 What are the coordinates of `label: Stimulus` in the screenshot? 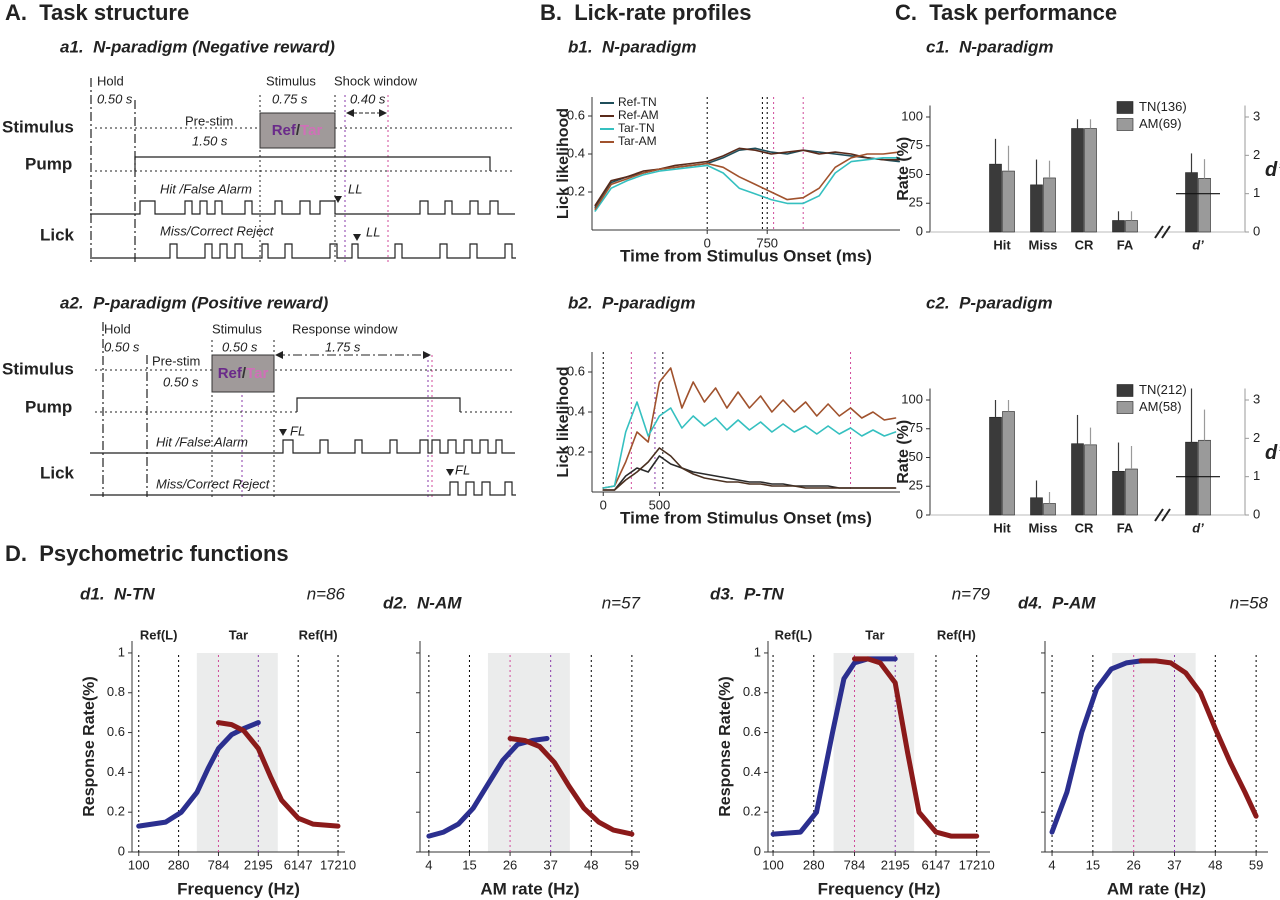 It's located at (291, 80).